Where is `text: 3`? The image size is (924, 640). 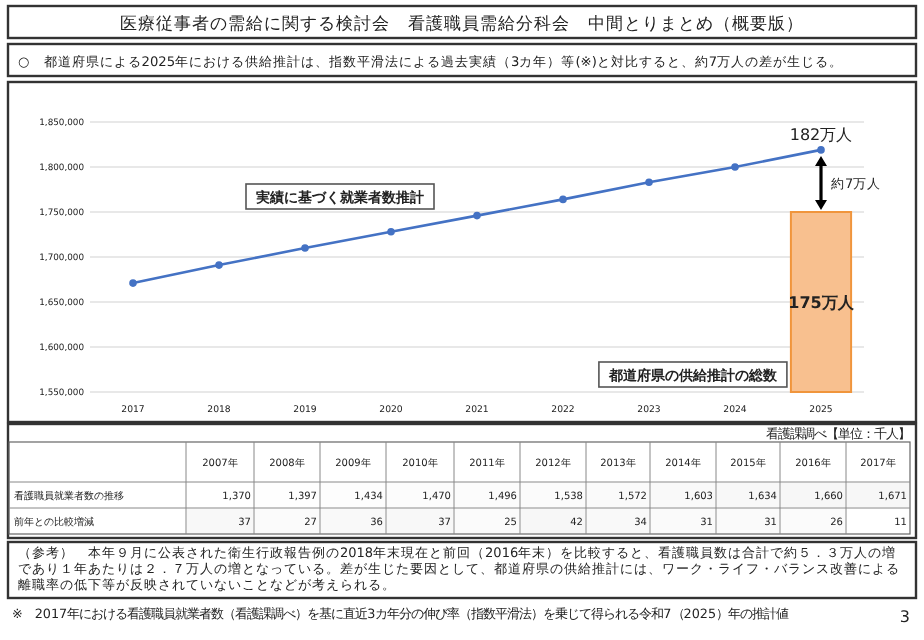
text: 3 is located at coordinates (904, 617).